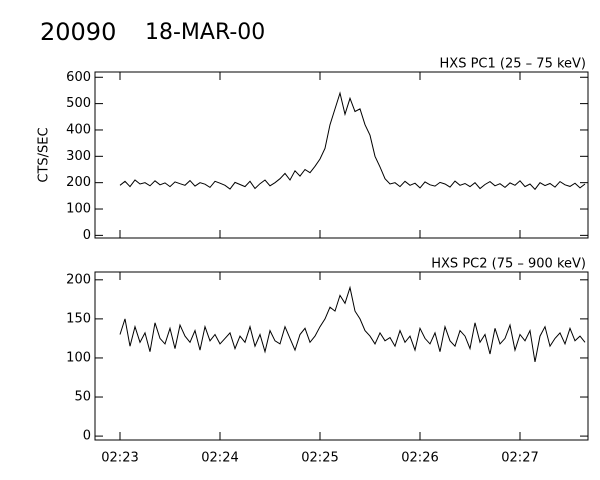  What do you see at coordinates (78, 77) in the screenshot?
I see `y-tick-label: 600` at bounding box center [78, 77].